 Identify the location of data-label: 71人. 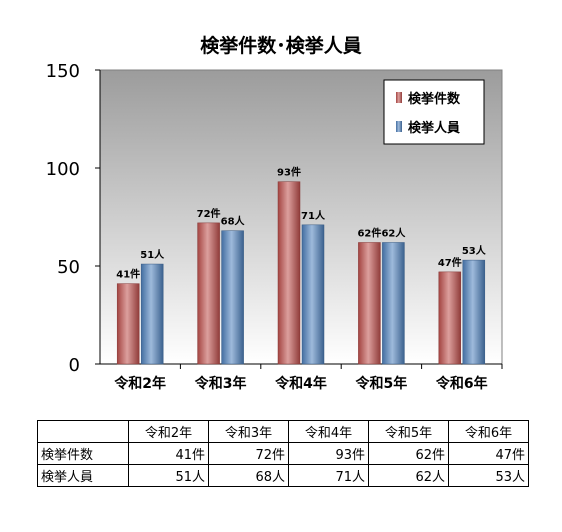
(313, 215).